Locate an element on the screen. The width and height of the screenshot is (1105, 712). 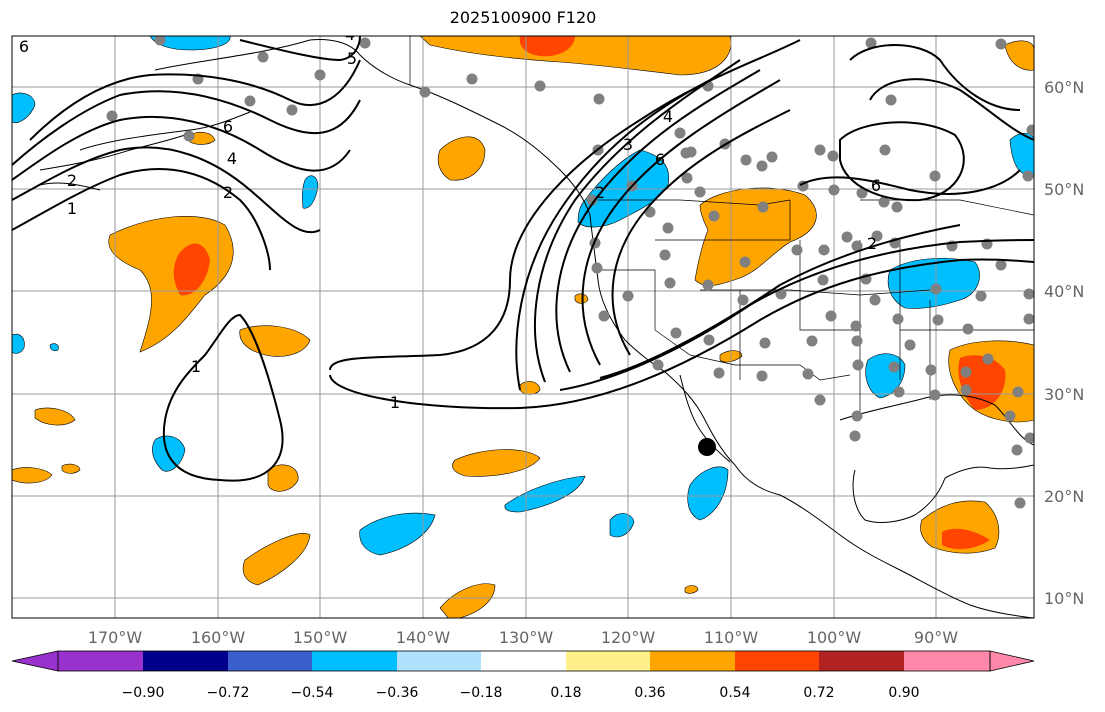
contour-label: 3 is located at coordinates (628, 144).